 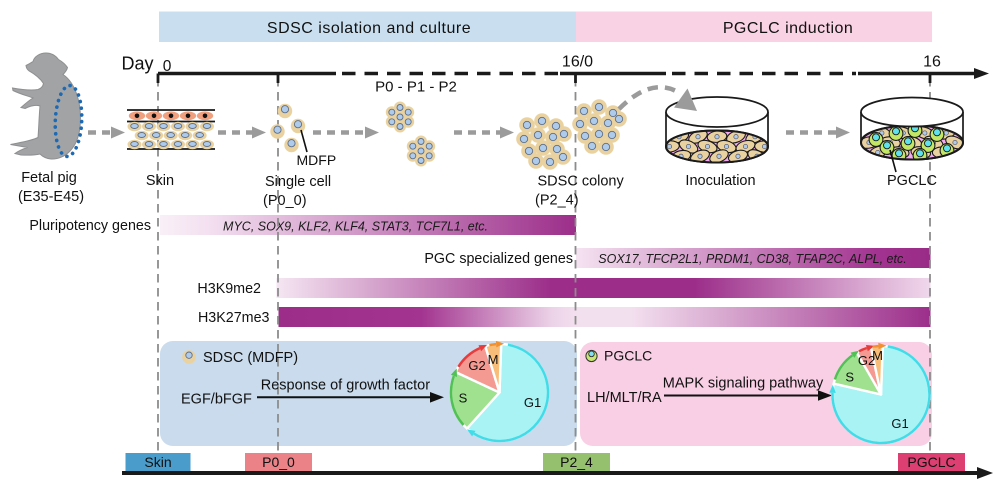 What do you see at coordinates (250, 358) in the screenshot?
I see `svg-text: SDSC (MDFP)` at bounding box center [250, 358].